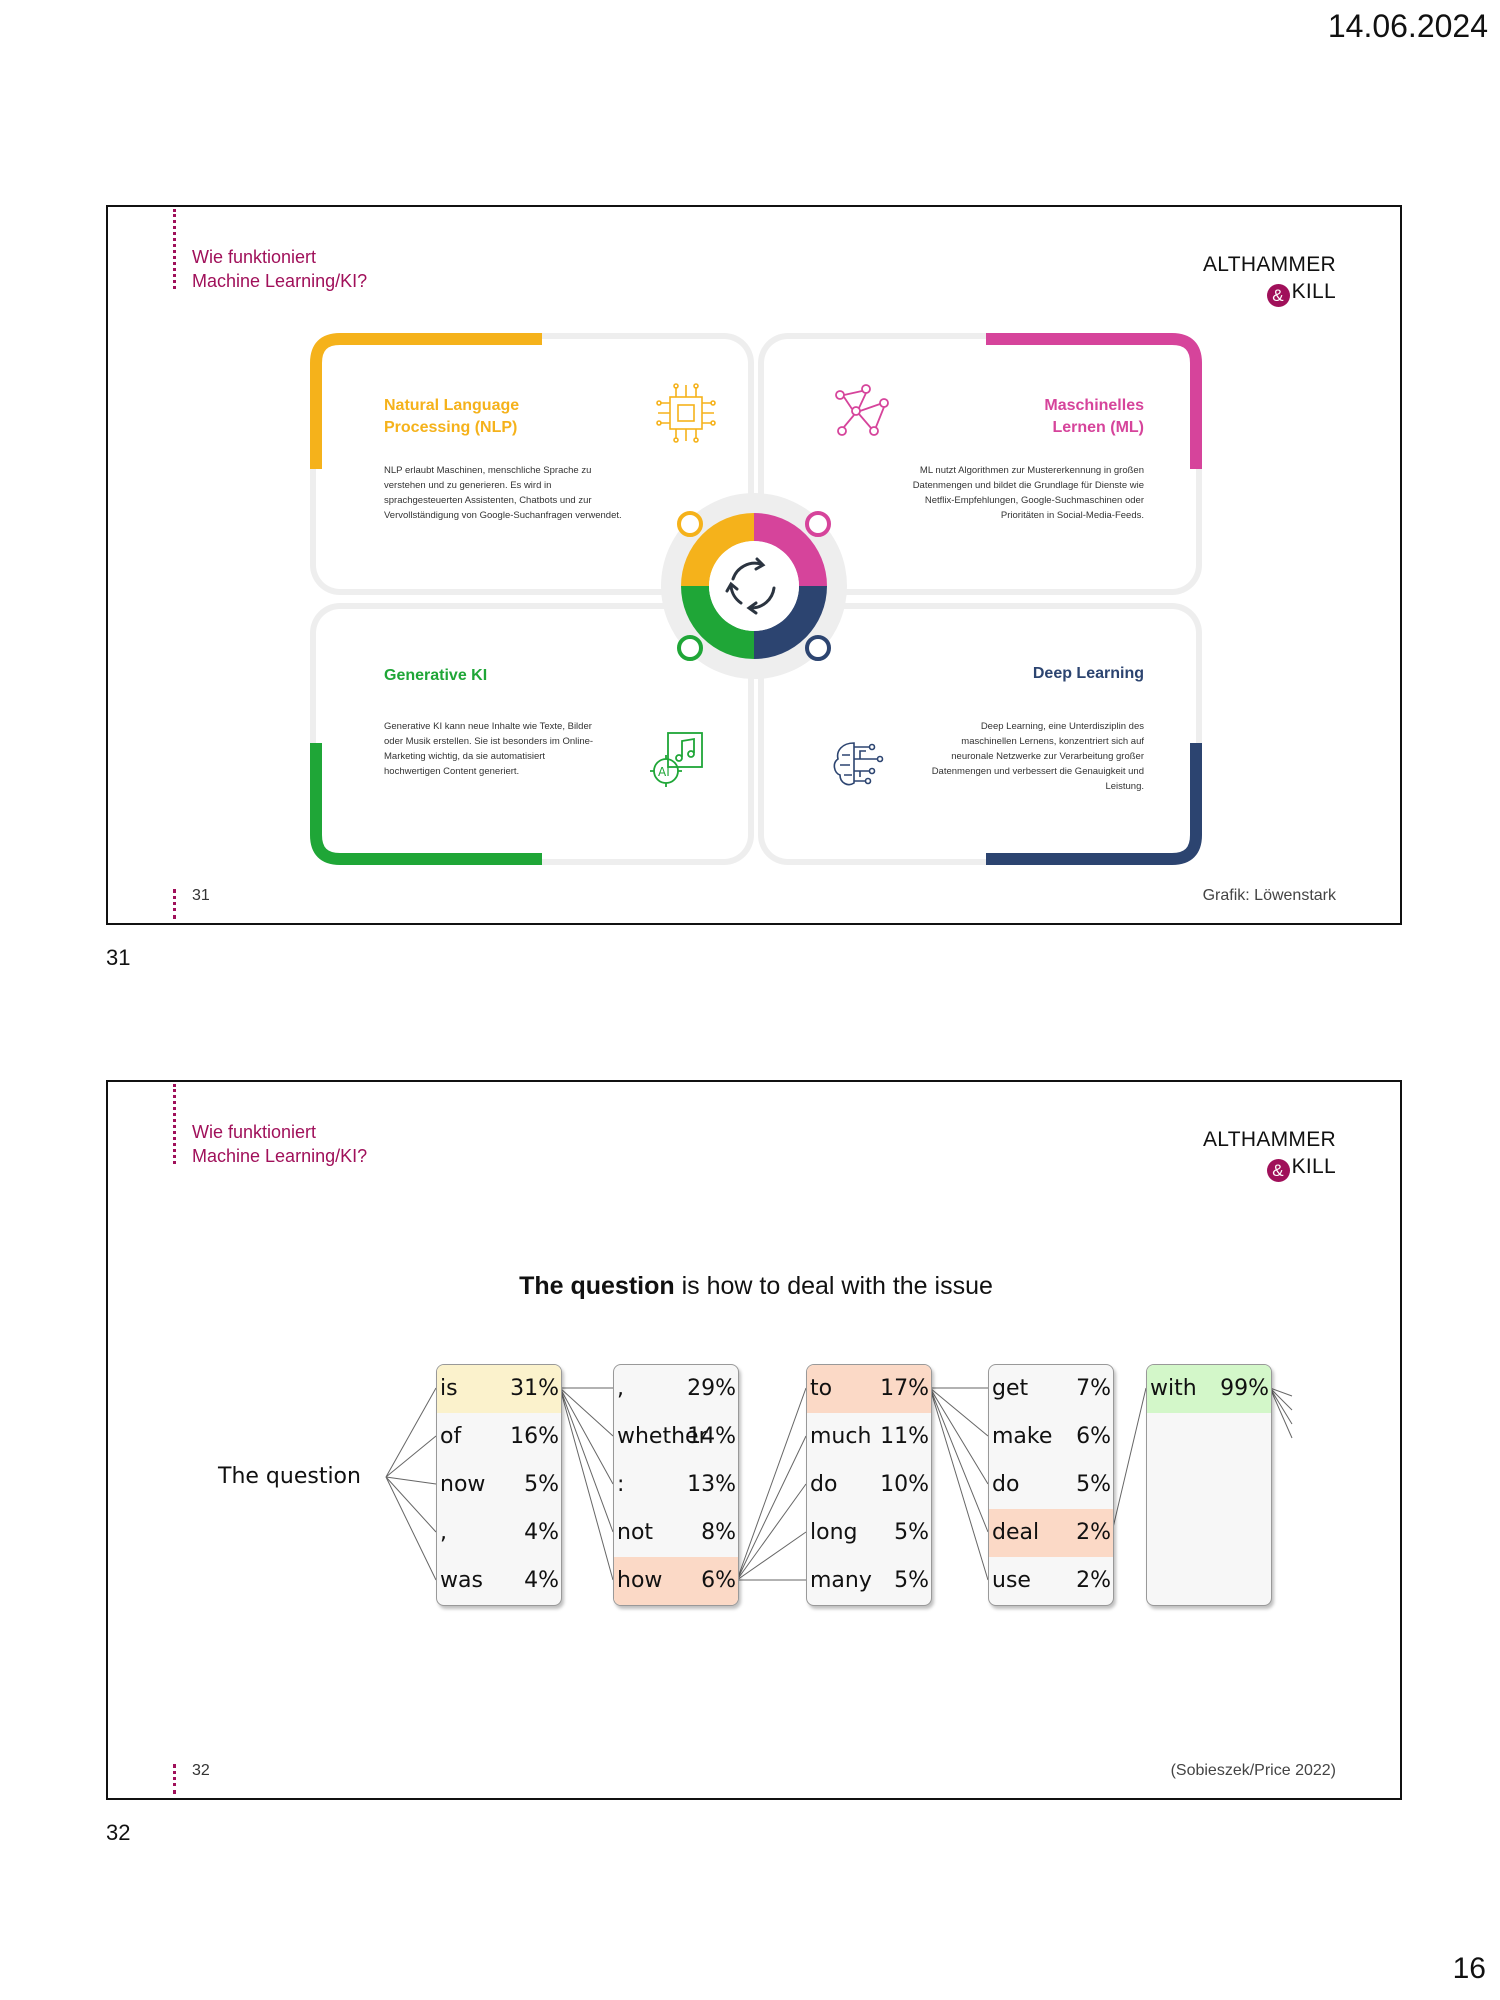 This screenshot has height=2000, width=1500. I want to click on ring-segment-dl, so click(790, 622).